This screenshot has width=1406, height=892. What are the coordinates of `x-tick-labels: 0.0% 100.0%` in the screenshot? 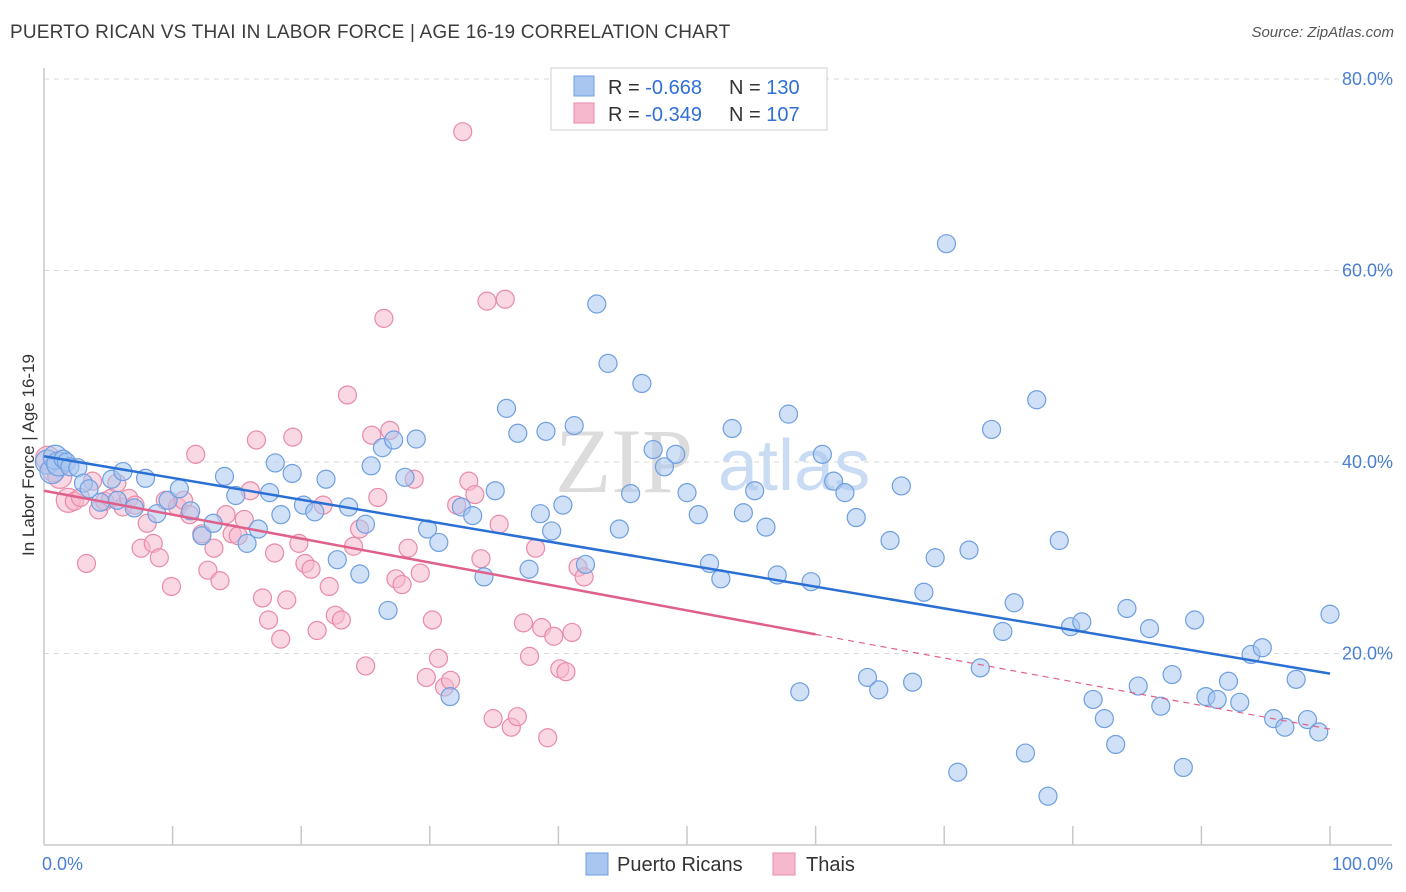 It's located at (717, 864).